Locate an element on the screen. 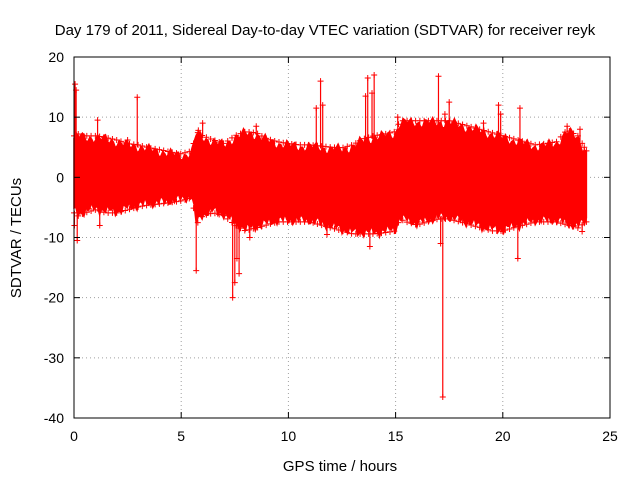 The height and width of the screenshot is (480, 640). x-axis-label: GPS time / hours is located at coordinates (340, 466).